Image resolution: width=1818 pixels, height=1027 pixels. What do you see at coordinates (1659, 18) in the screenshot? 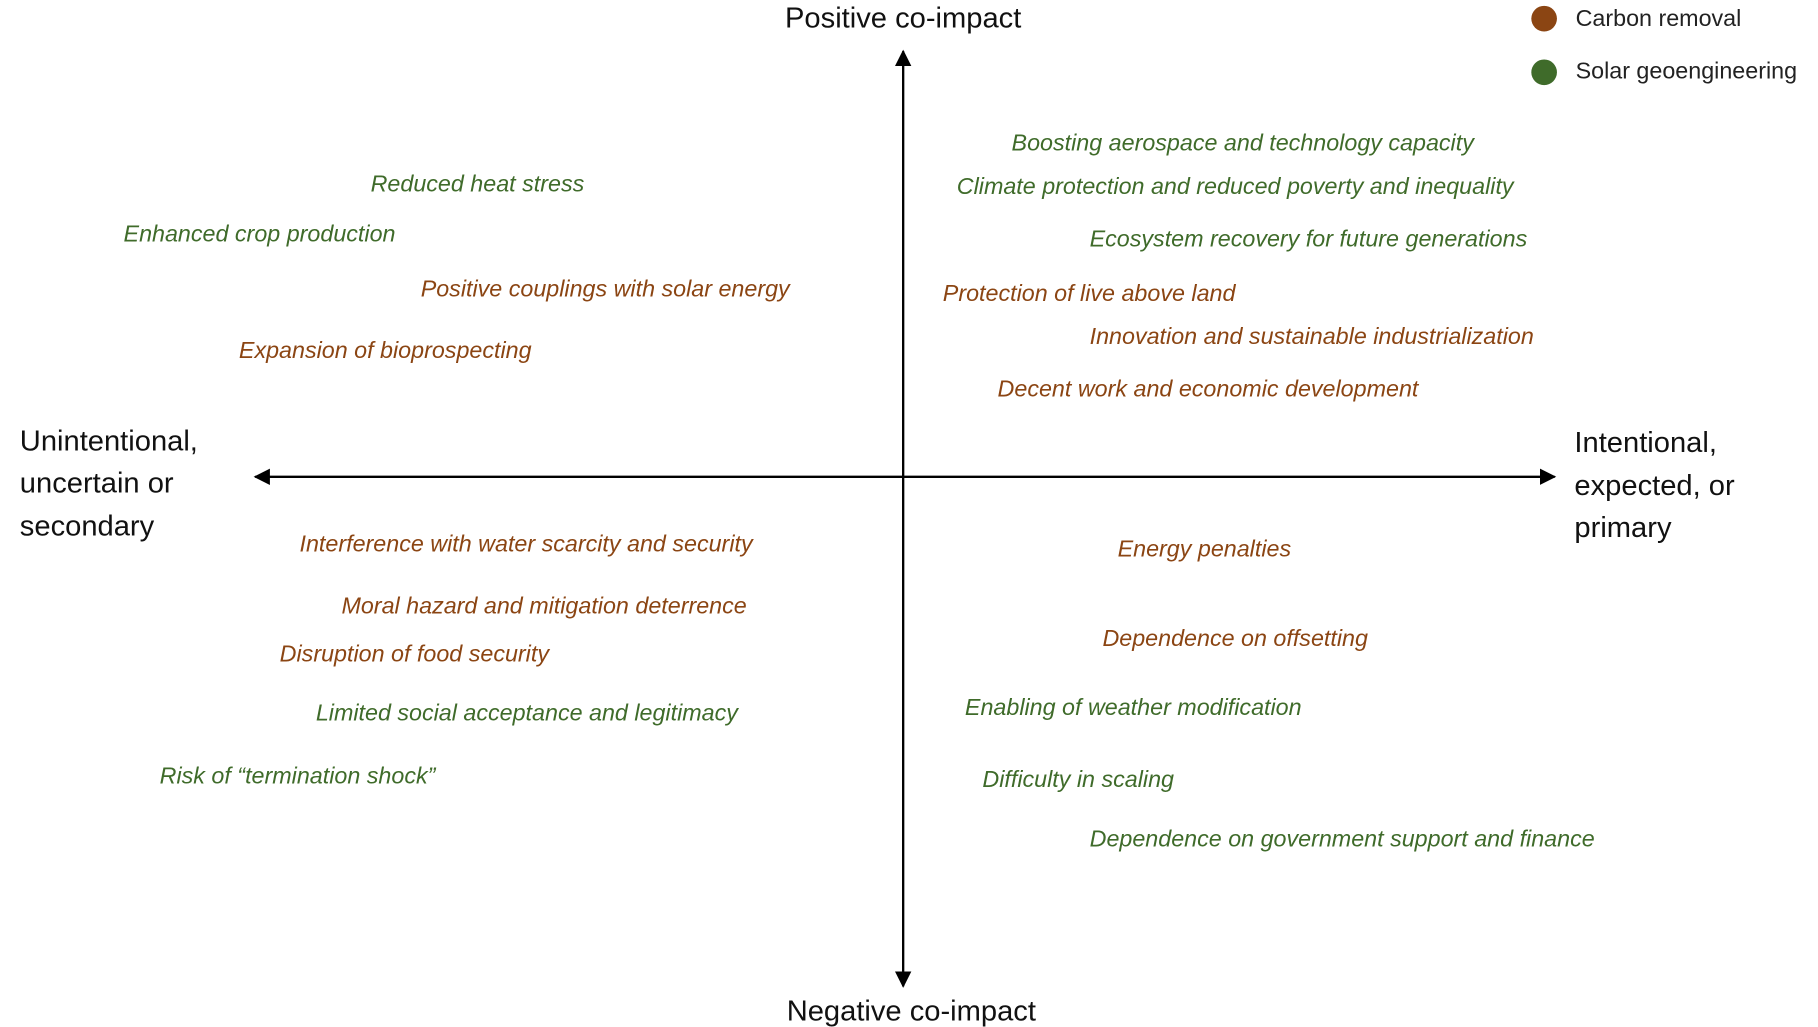
I see `legend-label: Carbon removal` at bounding box center [1659, 18].